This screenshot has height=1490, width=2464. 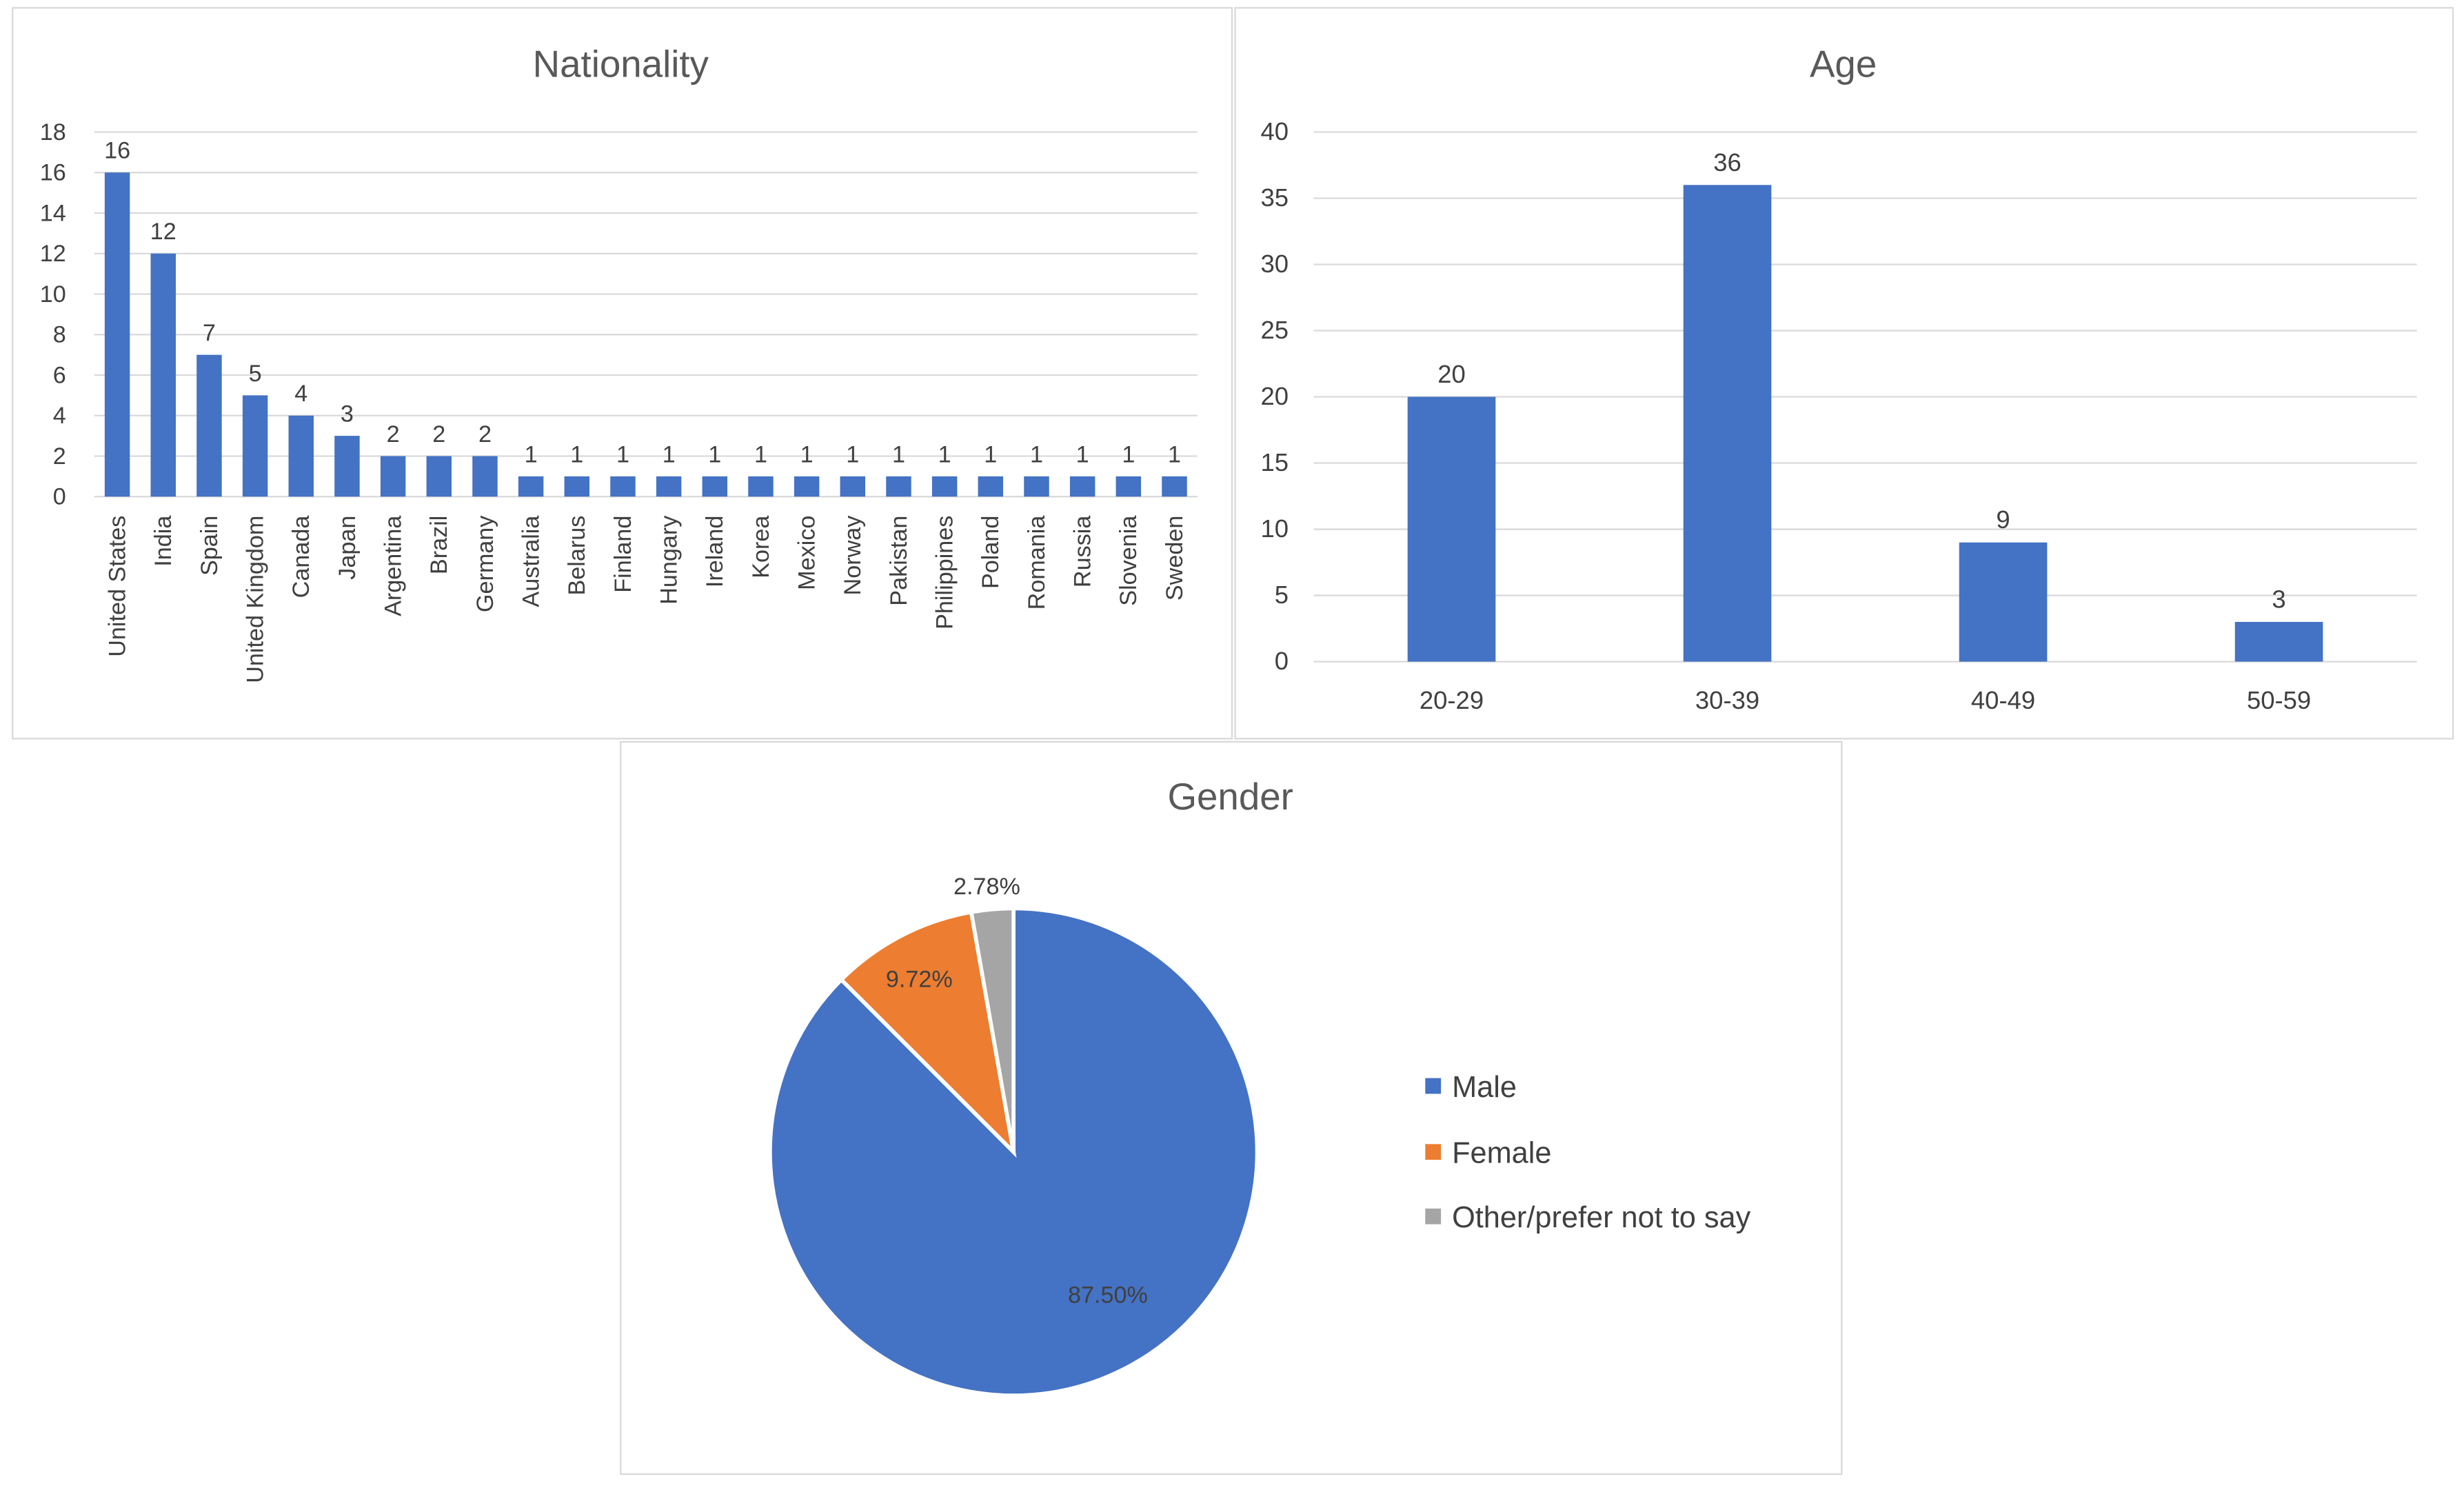 What do you see at coordinates (715, 552) in the screenshot?
I see `nationality-x-tick: Ireland` at bounding box center [715, 552].